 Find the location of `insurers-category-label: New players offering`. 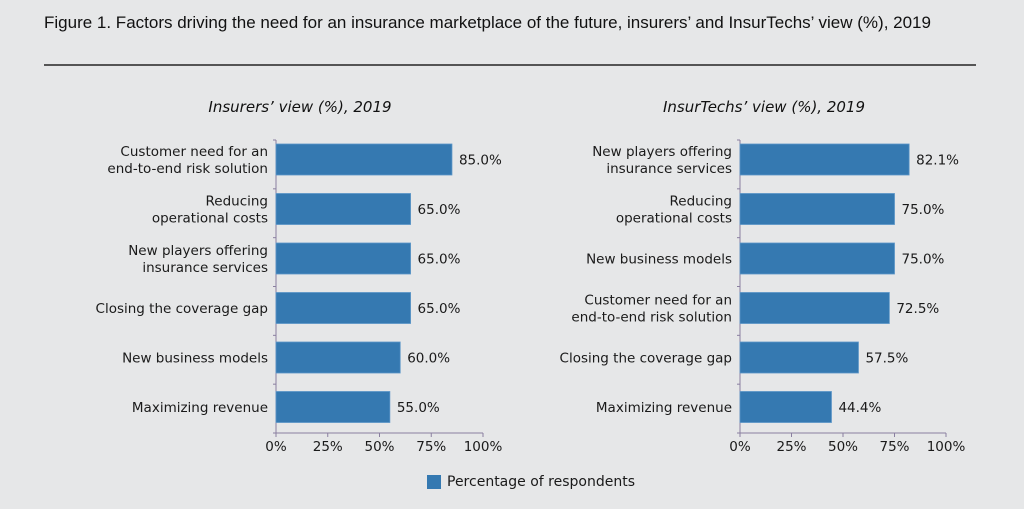

insurers-category-label: New players offering is located at coordinates (198, 251).